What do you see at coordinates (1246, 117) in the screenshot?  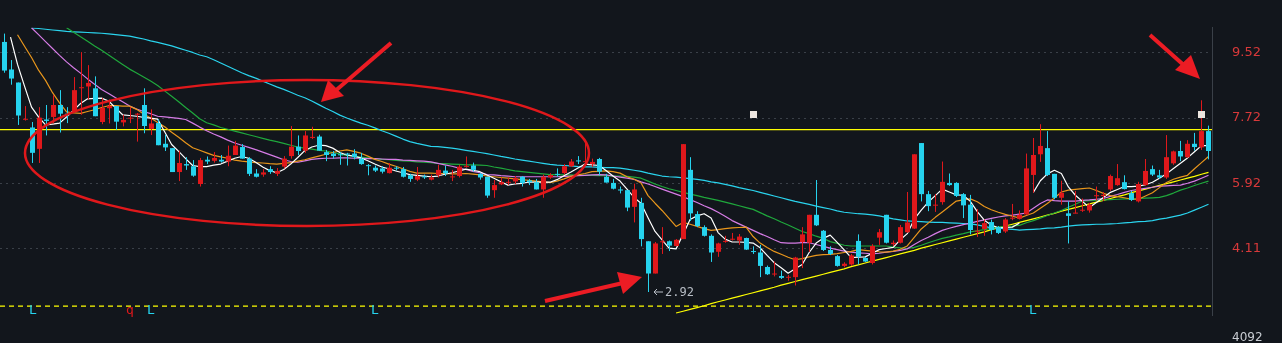 I see `y-tick-label: 7.72` at bounding box center [1246, 117].